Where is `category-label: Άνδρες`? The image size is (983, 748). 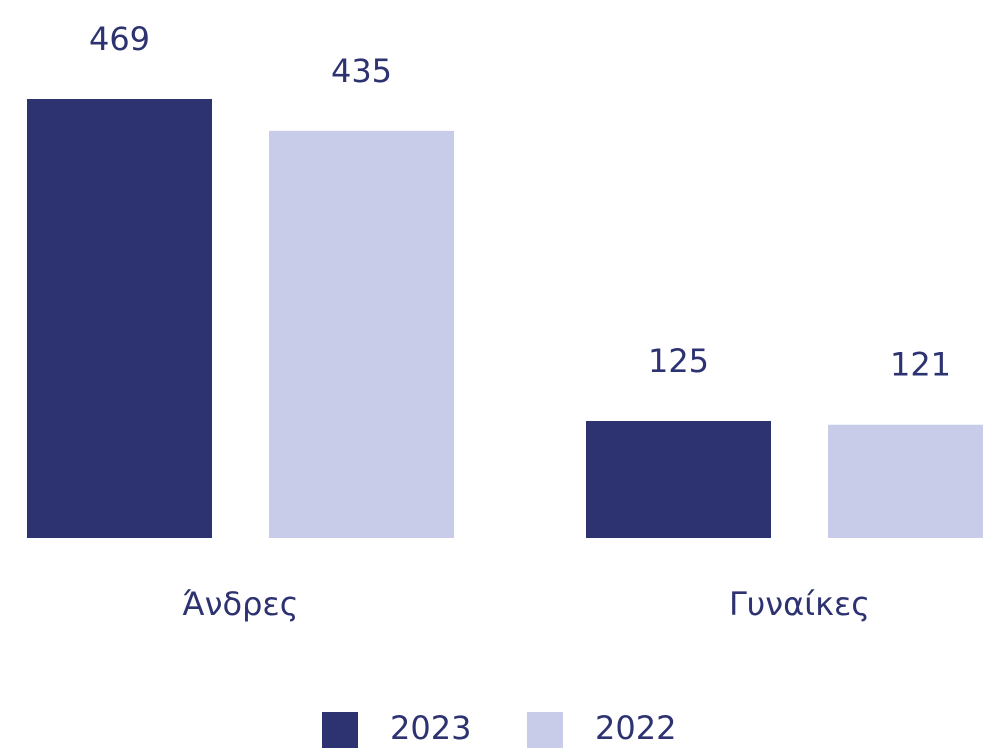 category-label: Άνδρες is located at coordinates (241, 604).